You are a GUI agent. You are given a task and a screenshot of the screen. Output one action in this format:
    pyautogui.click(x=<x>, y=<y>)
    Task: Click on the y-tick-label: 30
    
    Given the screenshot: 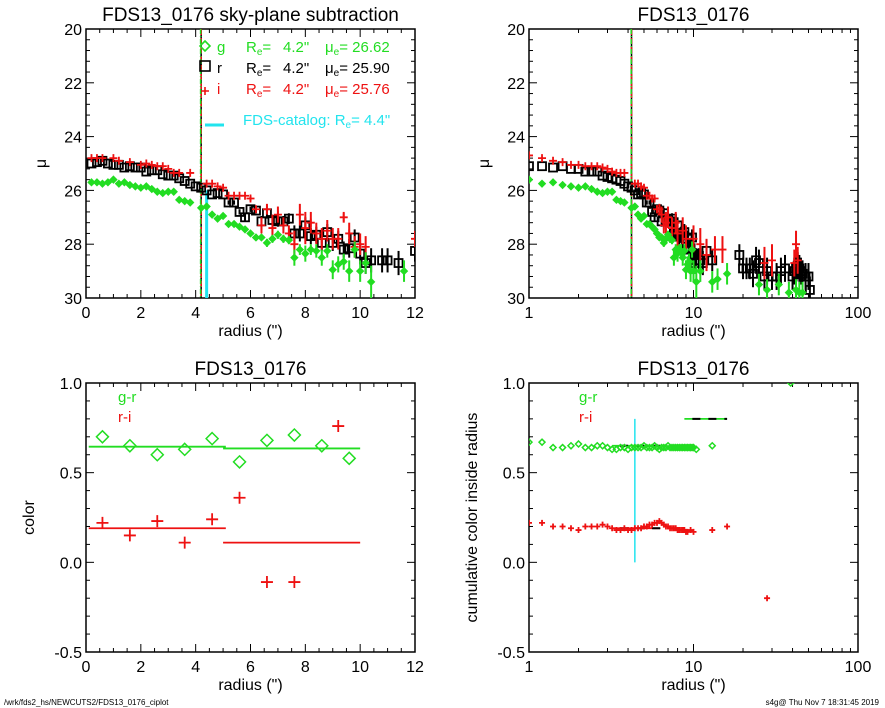 What is the action you would take?
    pyautogui.click(x=73, y=299)
    